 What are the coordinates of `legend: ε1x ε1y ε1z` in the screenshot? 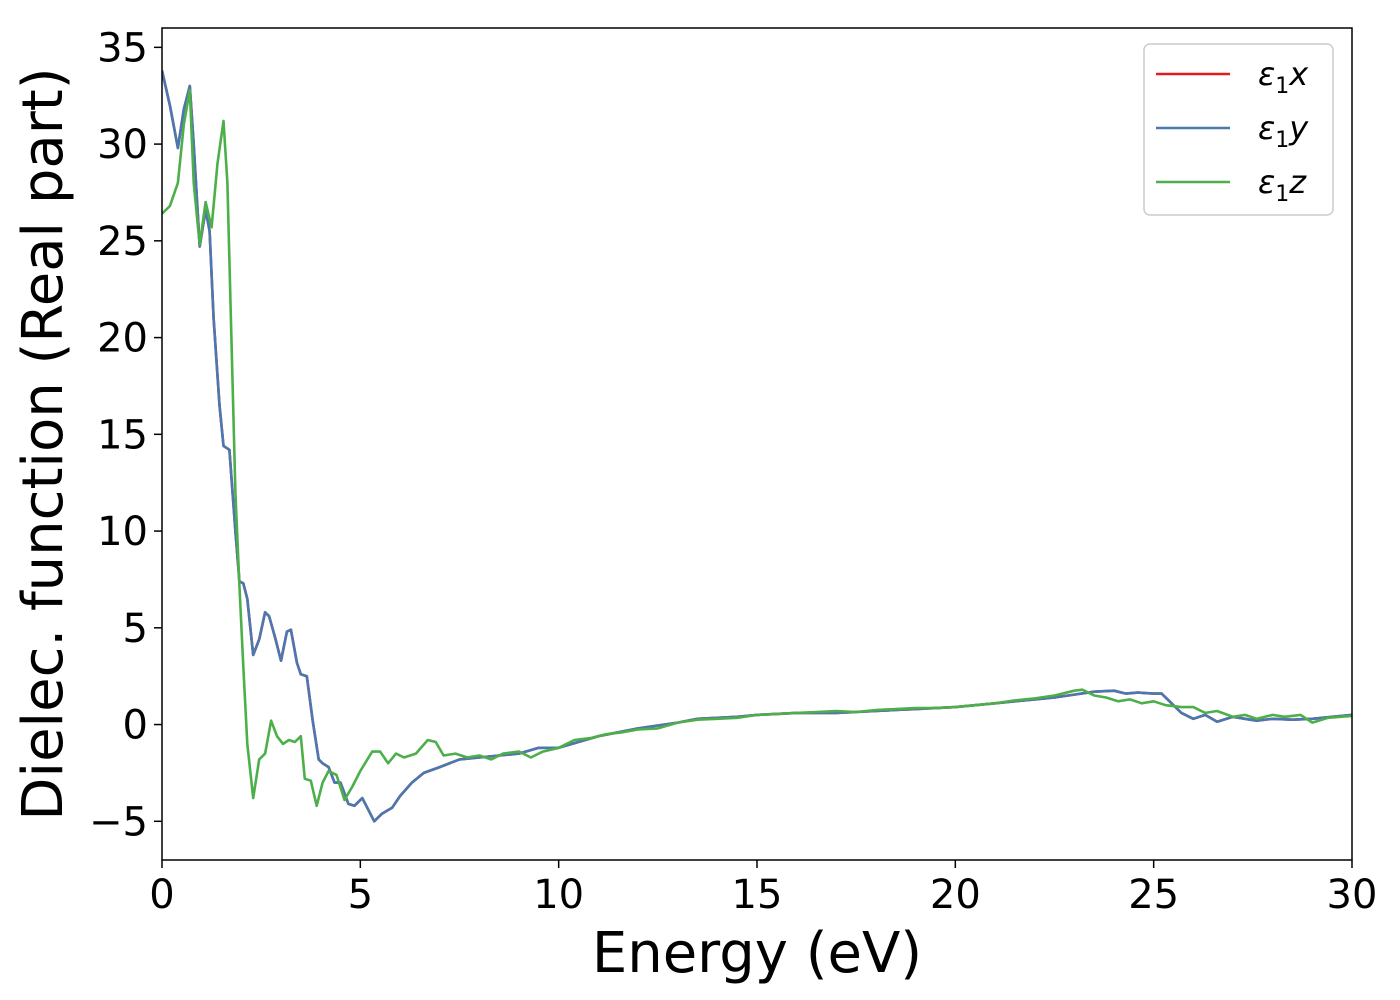 It's located at (1238, 129).